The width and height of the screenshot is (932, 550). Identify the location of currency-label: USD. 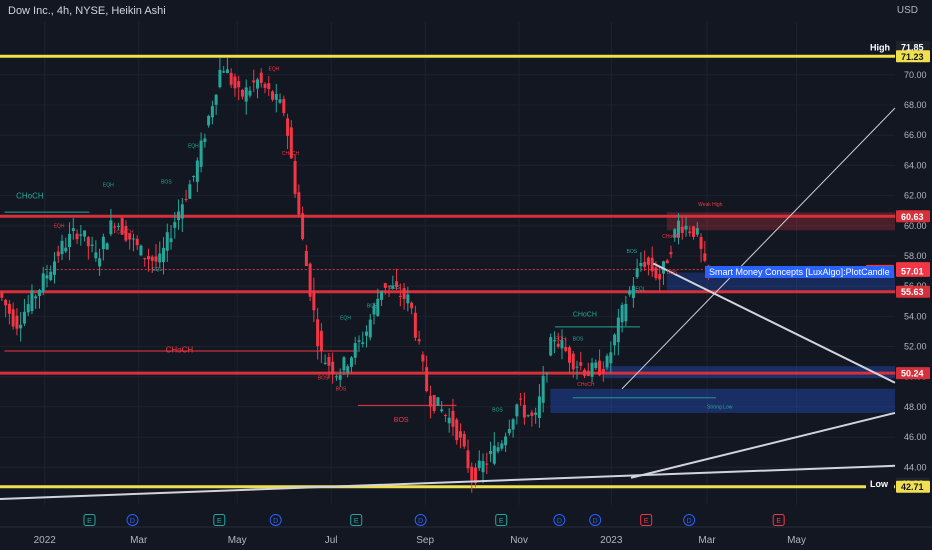
(907, 10).